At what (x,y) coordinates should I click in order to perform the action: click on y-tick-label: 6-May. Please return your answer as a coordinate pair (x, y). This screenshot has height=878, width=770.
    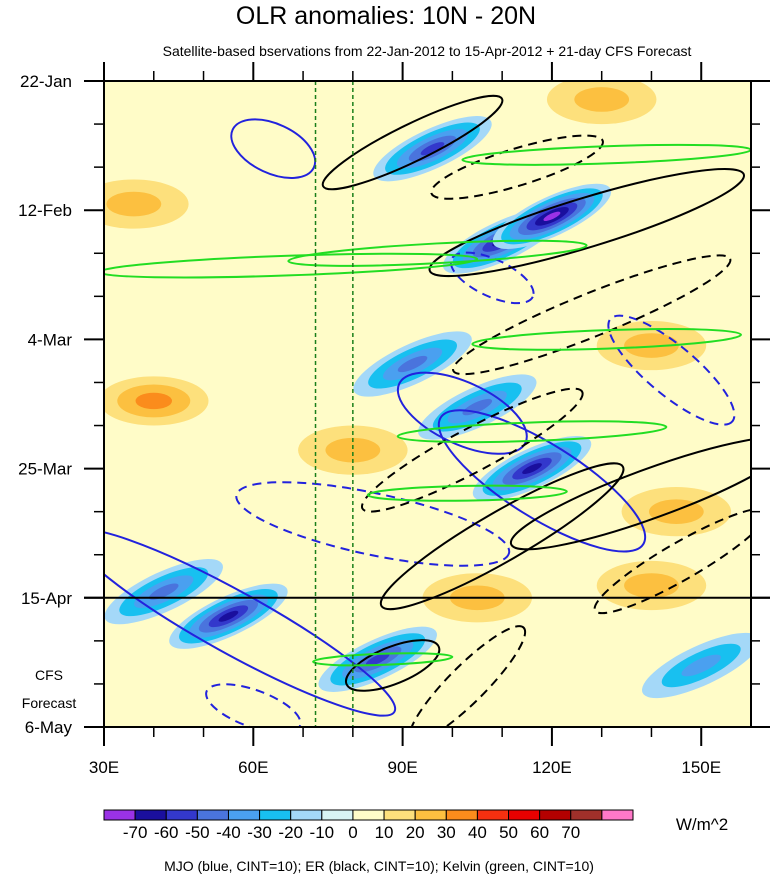
    Looking at the image, I should click on (49, 727).